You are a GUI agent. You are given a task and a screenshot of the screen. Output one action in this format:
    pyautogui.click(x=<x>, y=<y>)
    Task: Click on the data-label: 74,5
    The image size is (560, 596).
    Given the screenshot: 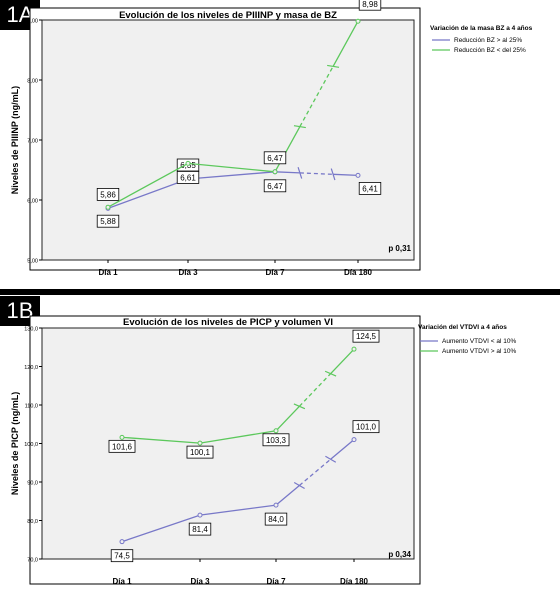 What is the action you would take?
    pyautogui.click(x=122, y=556)
    